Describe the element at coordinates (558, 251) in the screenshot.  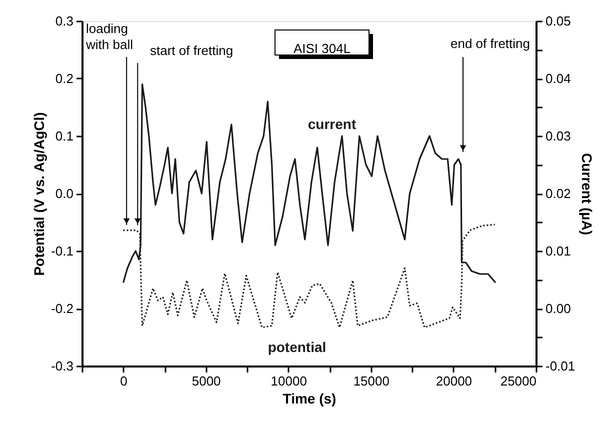
I see `y2-tick-label: 0.01` at that location.